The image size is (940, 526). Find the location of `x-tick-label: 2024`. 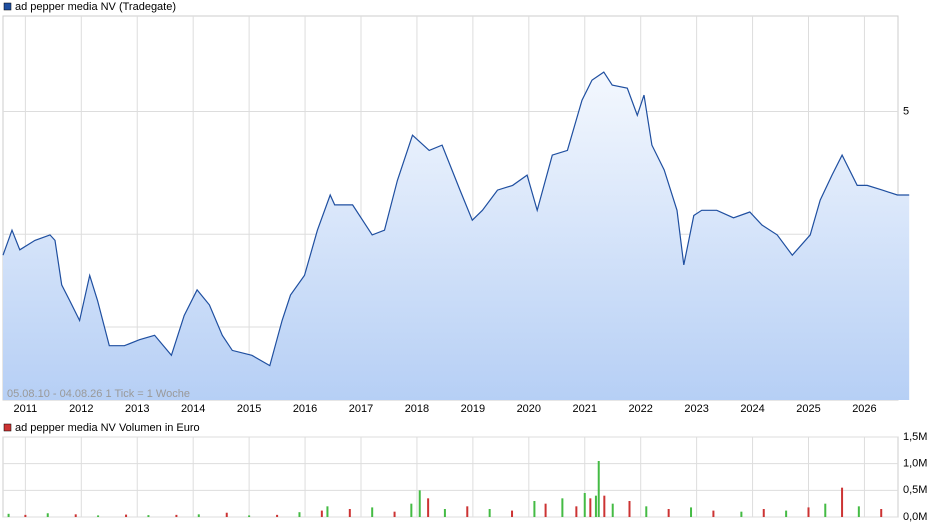

x-tick-label: 2024 is located at coordinates (752, 409).